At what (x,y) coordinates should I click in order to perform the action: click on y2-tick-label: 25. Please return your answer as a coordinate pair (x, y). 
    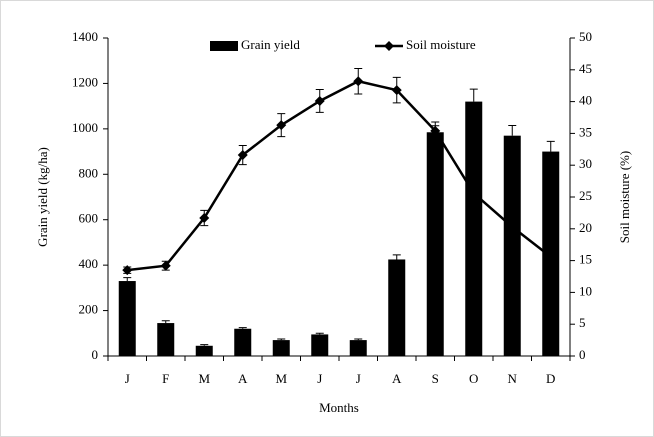
    Looking at the image, I should click on (585, 195).